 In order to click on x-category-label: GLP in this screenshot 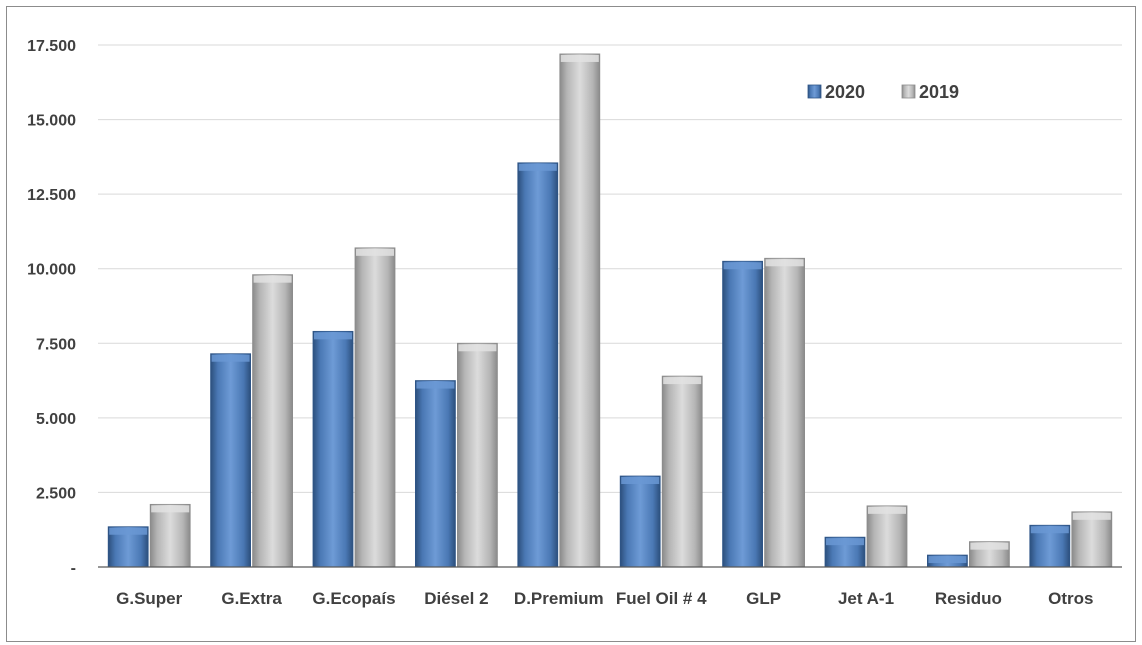, I will do `click(763, 598)`.